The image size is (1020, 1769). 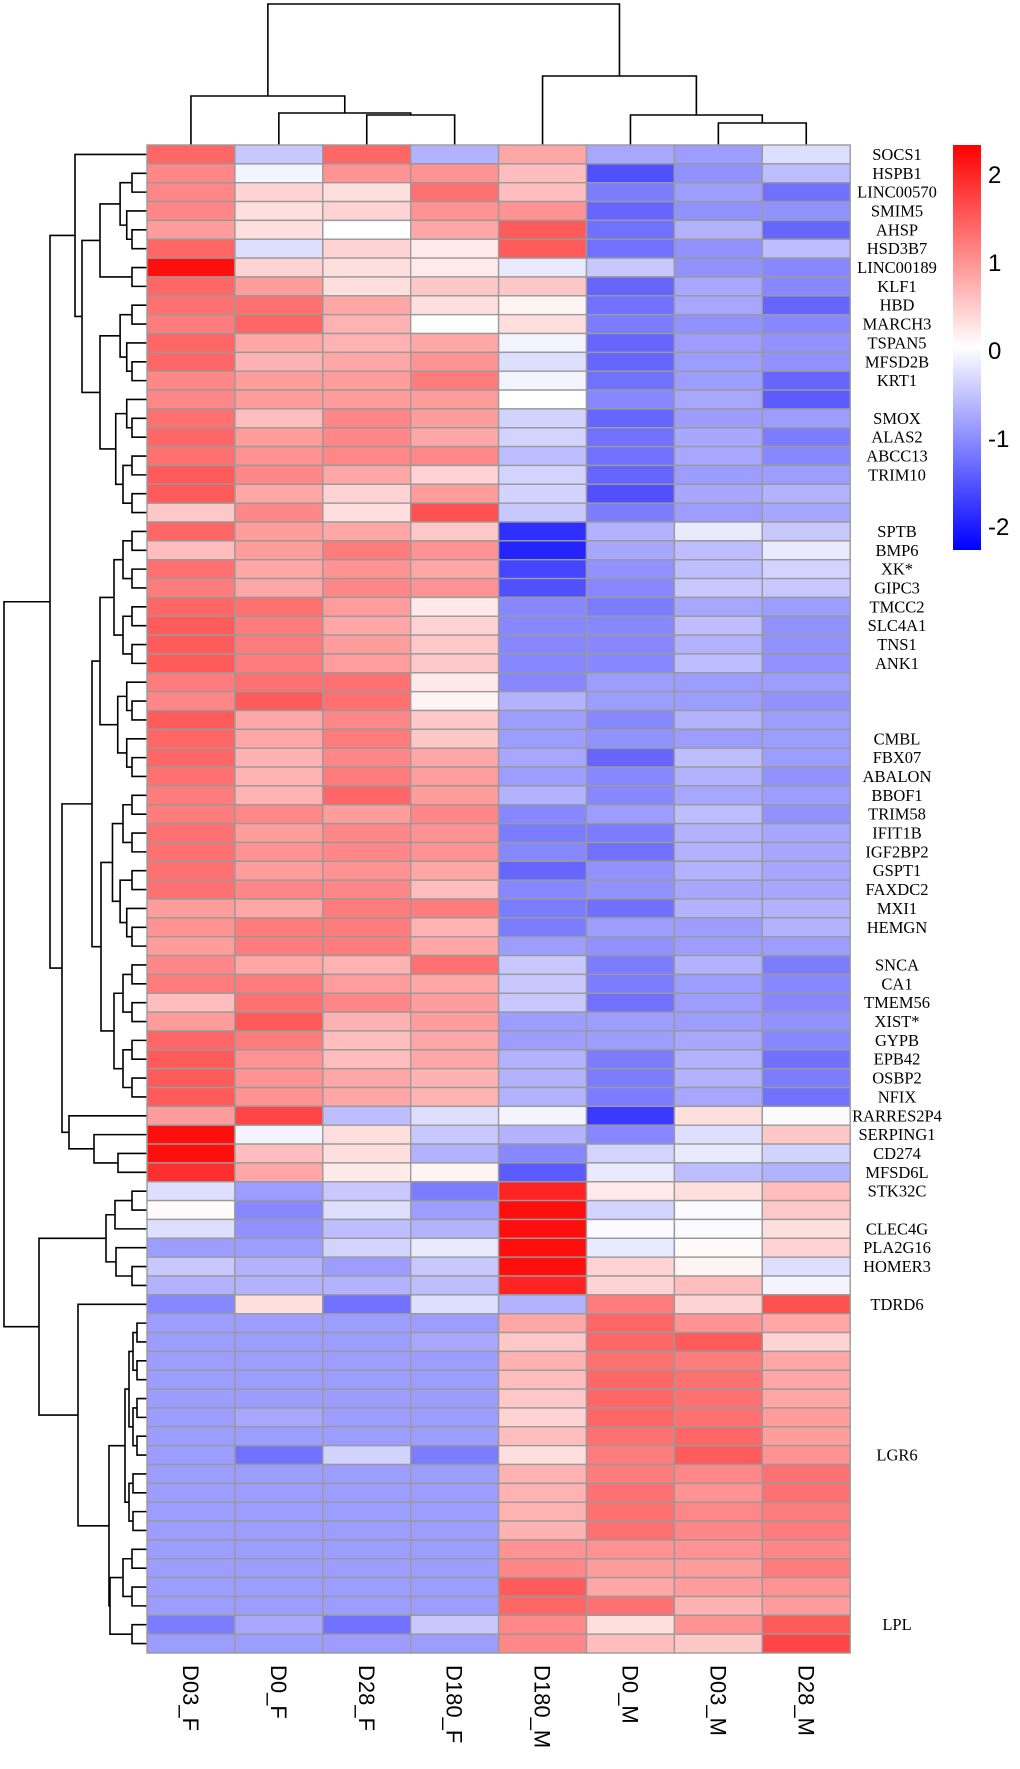 What do you see at coordinates (897, 1247) in the screenshot?
I see `row-label: PLA2G16` at bounding box center [897, 1247].